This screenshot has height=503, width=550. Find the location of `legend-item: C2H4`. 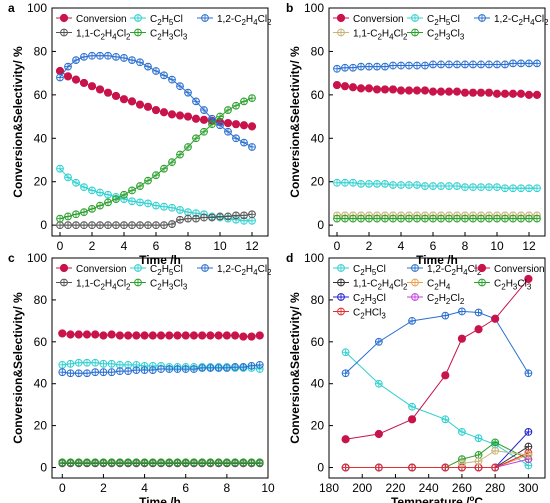

legend-item: C2H4 is located at coordinates (429, 285).